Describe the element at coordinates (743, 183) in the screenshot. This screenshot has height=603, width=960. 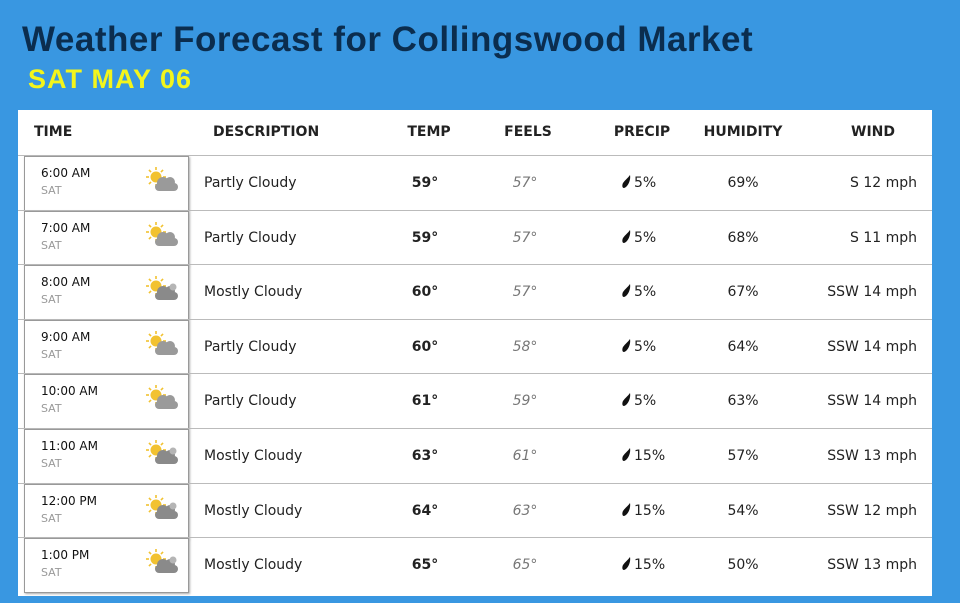
I see `humidity: 69%` at that location.